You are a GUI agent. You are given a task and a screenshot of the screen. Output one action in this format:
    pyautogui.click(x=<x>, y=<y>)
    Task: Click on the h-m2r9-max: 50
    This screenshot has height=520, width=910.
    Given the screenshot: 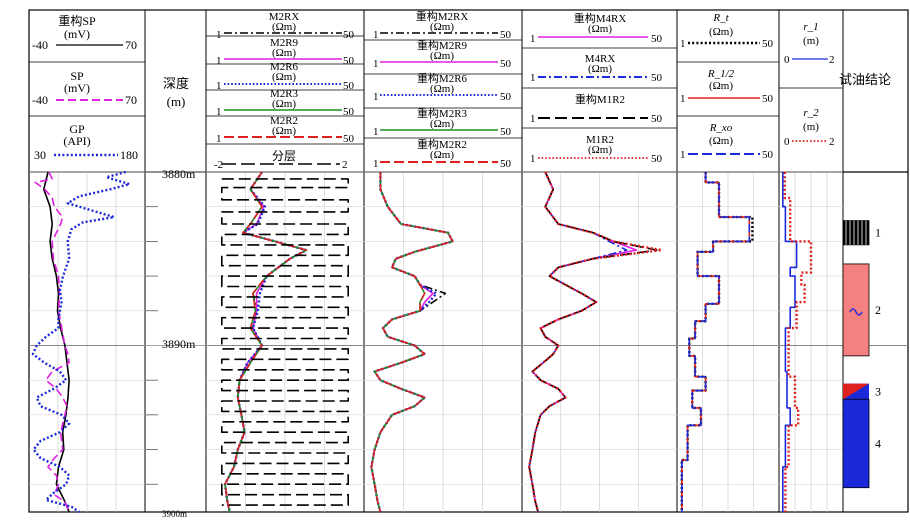 What is the action you would take?
    pyautogui.click(x=349, y=61)
    